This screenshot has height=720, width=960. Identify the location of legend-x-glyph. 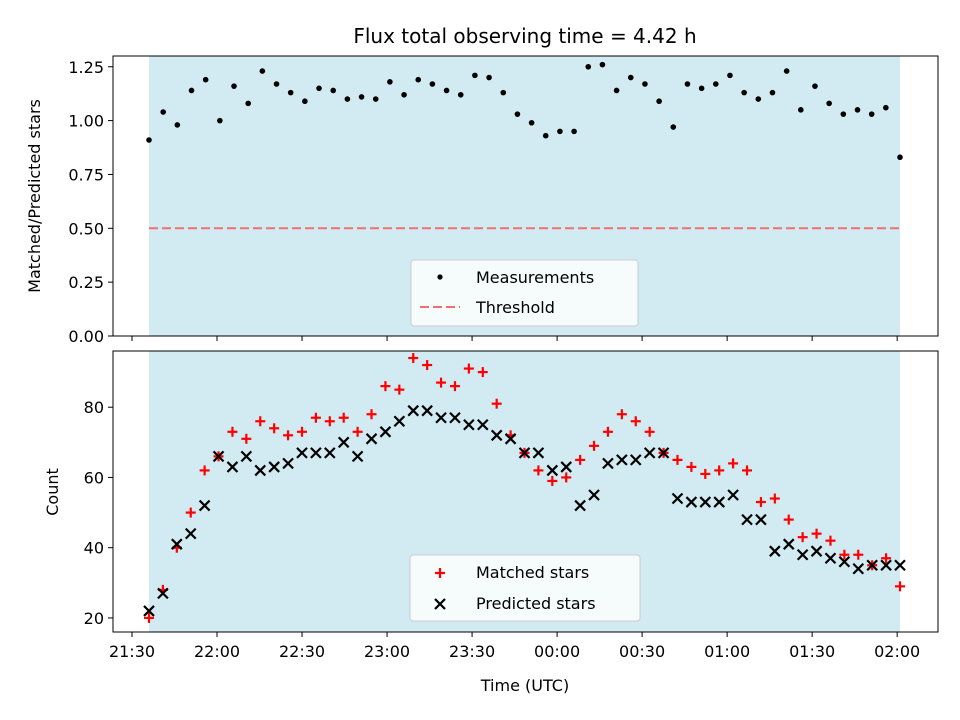
(440, 604).